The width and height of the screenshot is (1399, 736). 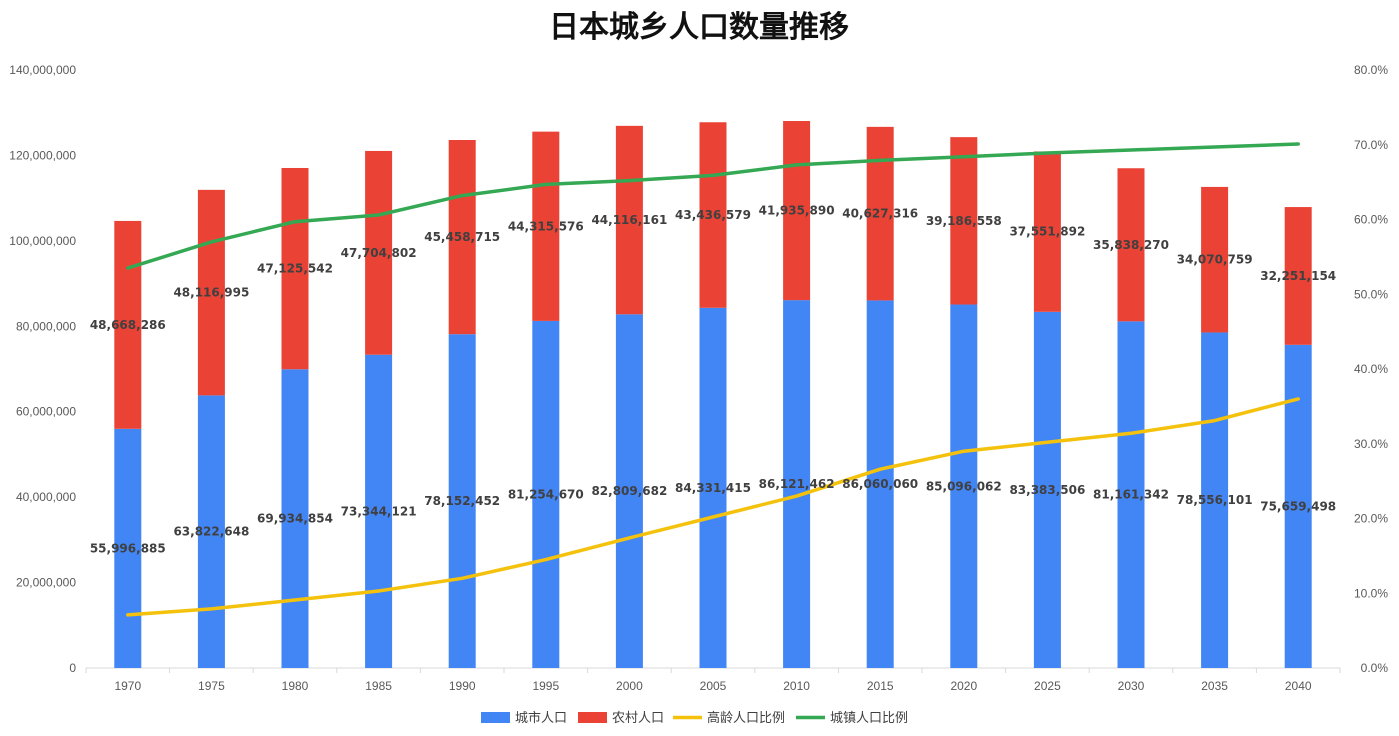 What do you see at coordinates (629, 686) in the screenshot?
I see `x-tick-label: 2000` at bounding box center [629, 686].